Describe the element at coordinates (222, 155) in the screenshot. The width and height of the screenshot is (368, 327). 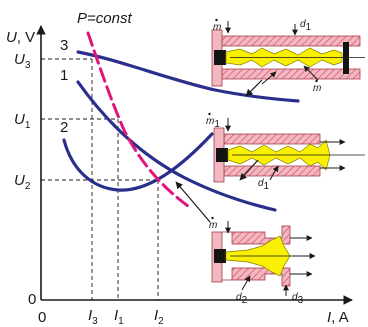
I see `inset-middle-rear-plug` at that location.